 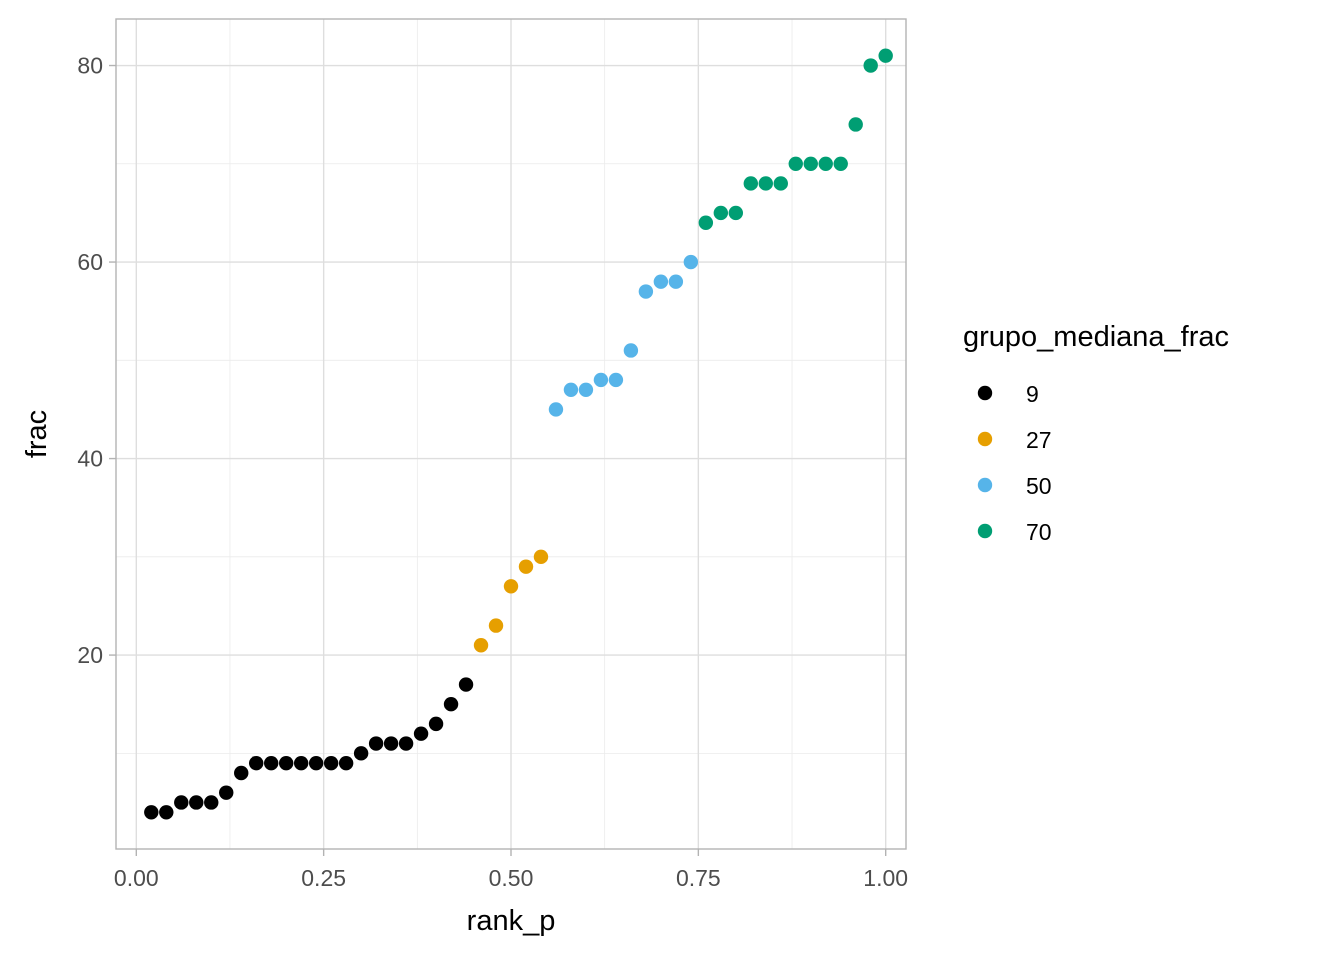 What do you see at coordinates (323, 878) in the screenshot?
I see `x-tick-label: 0.25` at bounding box center [323, 878].